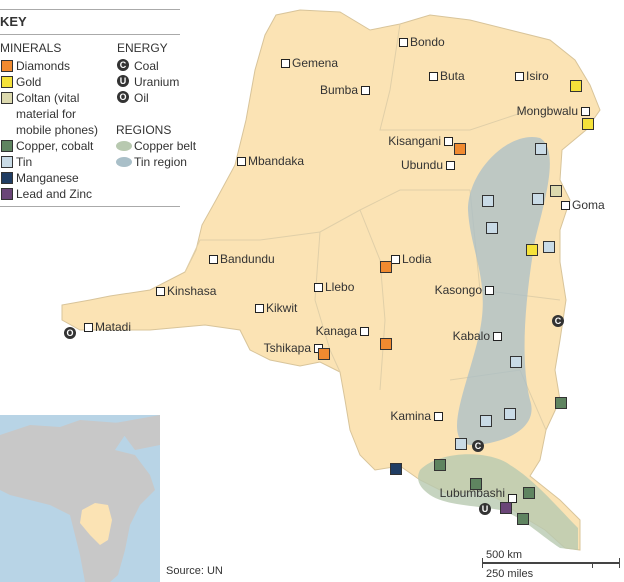 The image size is (624, 582). Describe the element at coordinates (157, 82) in the screenshot. I see `legend-uranium: Uranium` at that location.